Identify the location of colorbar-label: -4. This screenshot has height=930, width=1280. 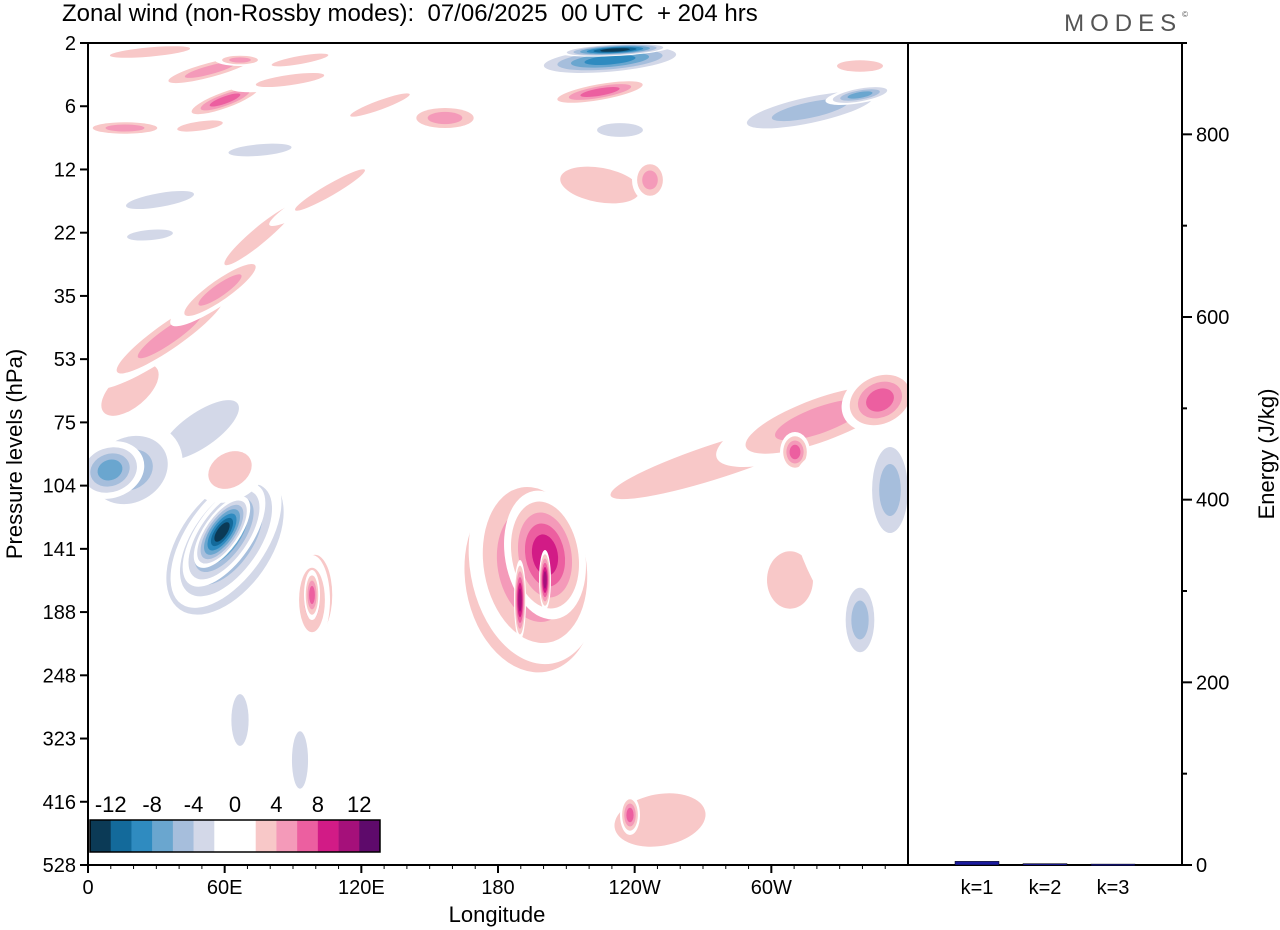
(194, 804).